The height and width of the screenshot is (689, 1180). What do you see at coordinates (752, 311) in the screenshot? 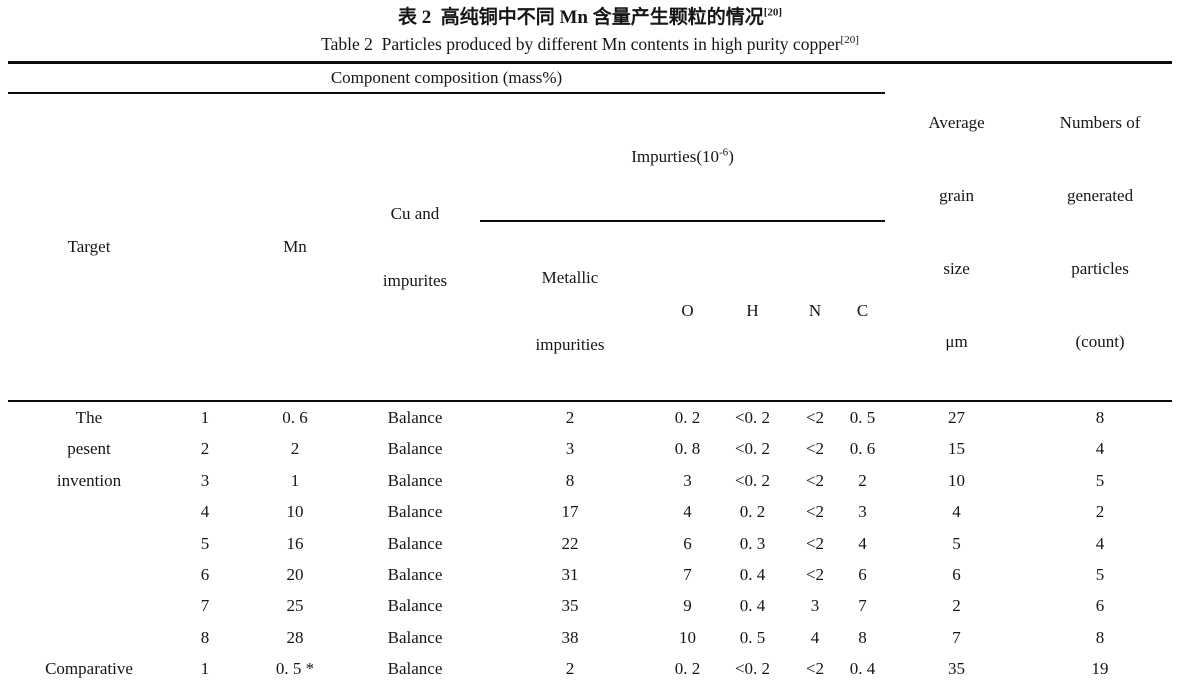
I see `header-hydrogen: H` at bounding box center [752, 311].